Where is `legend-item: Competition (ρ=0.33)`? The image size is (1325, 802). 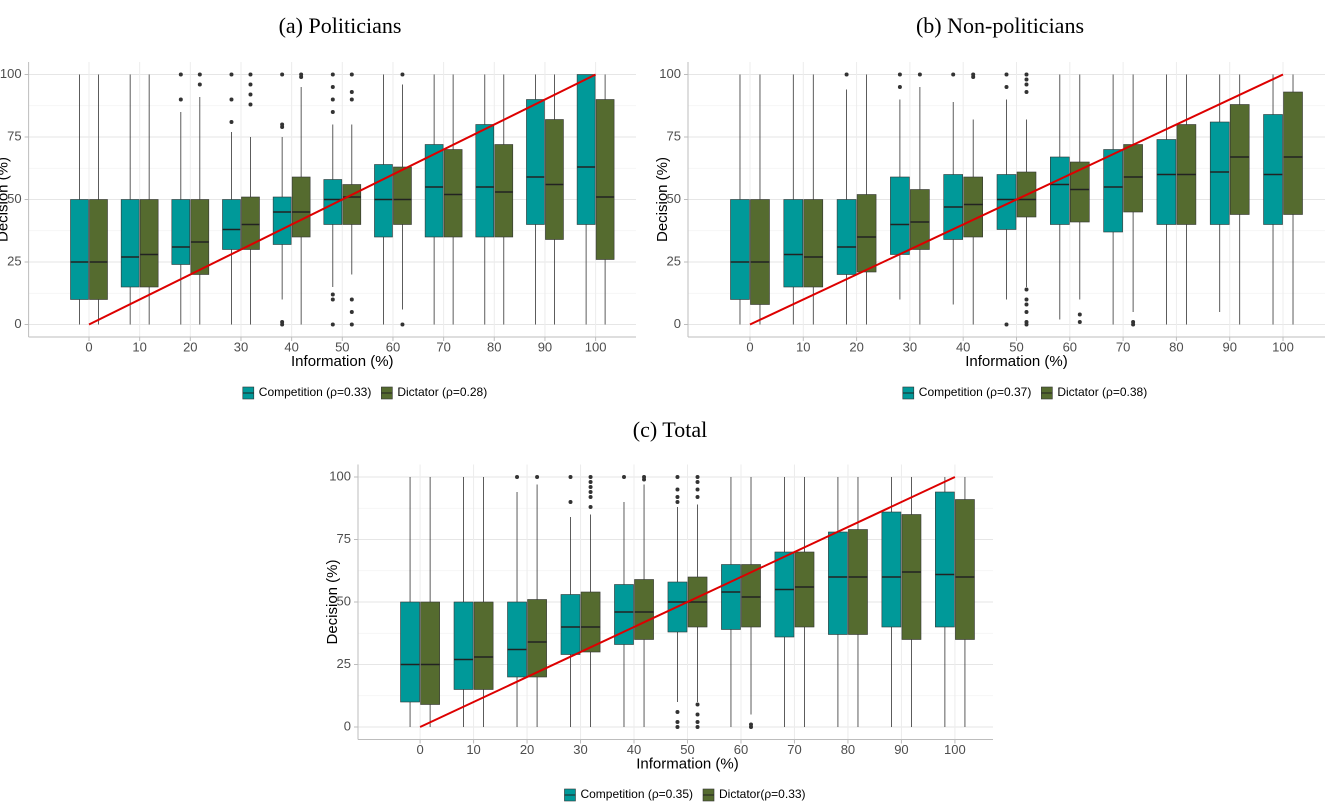
legend-item: Competition (ρ=0.33) is located at coordinates (307, 392).